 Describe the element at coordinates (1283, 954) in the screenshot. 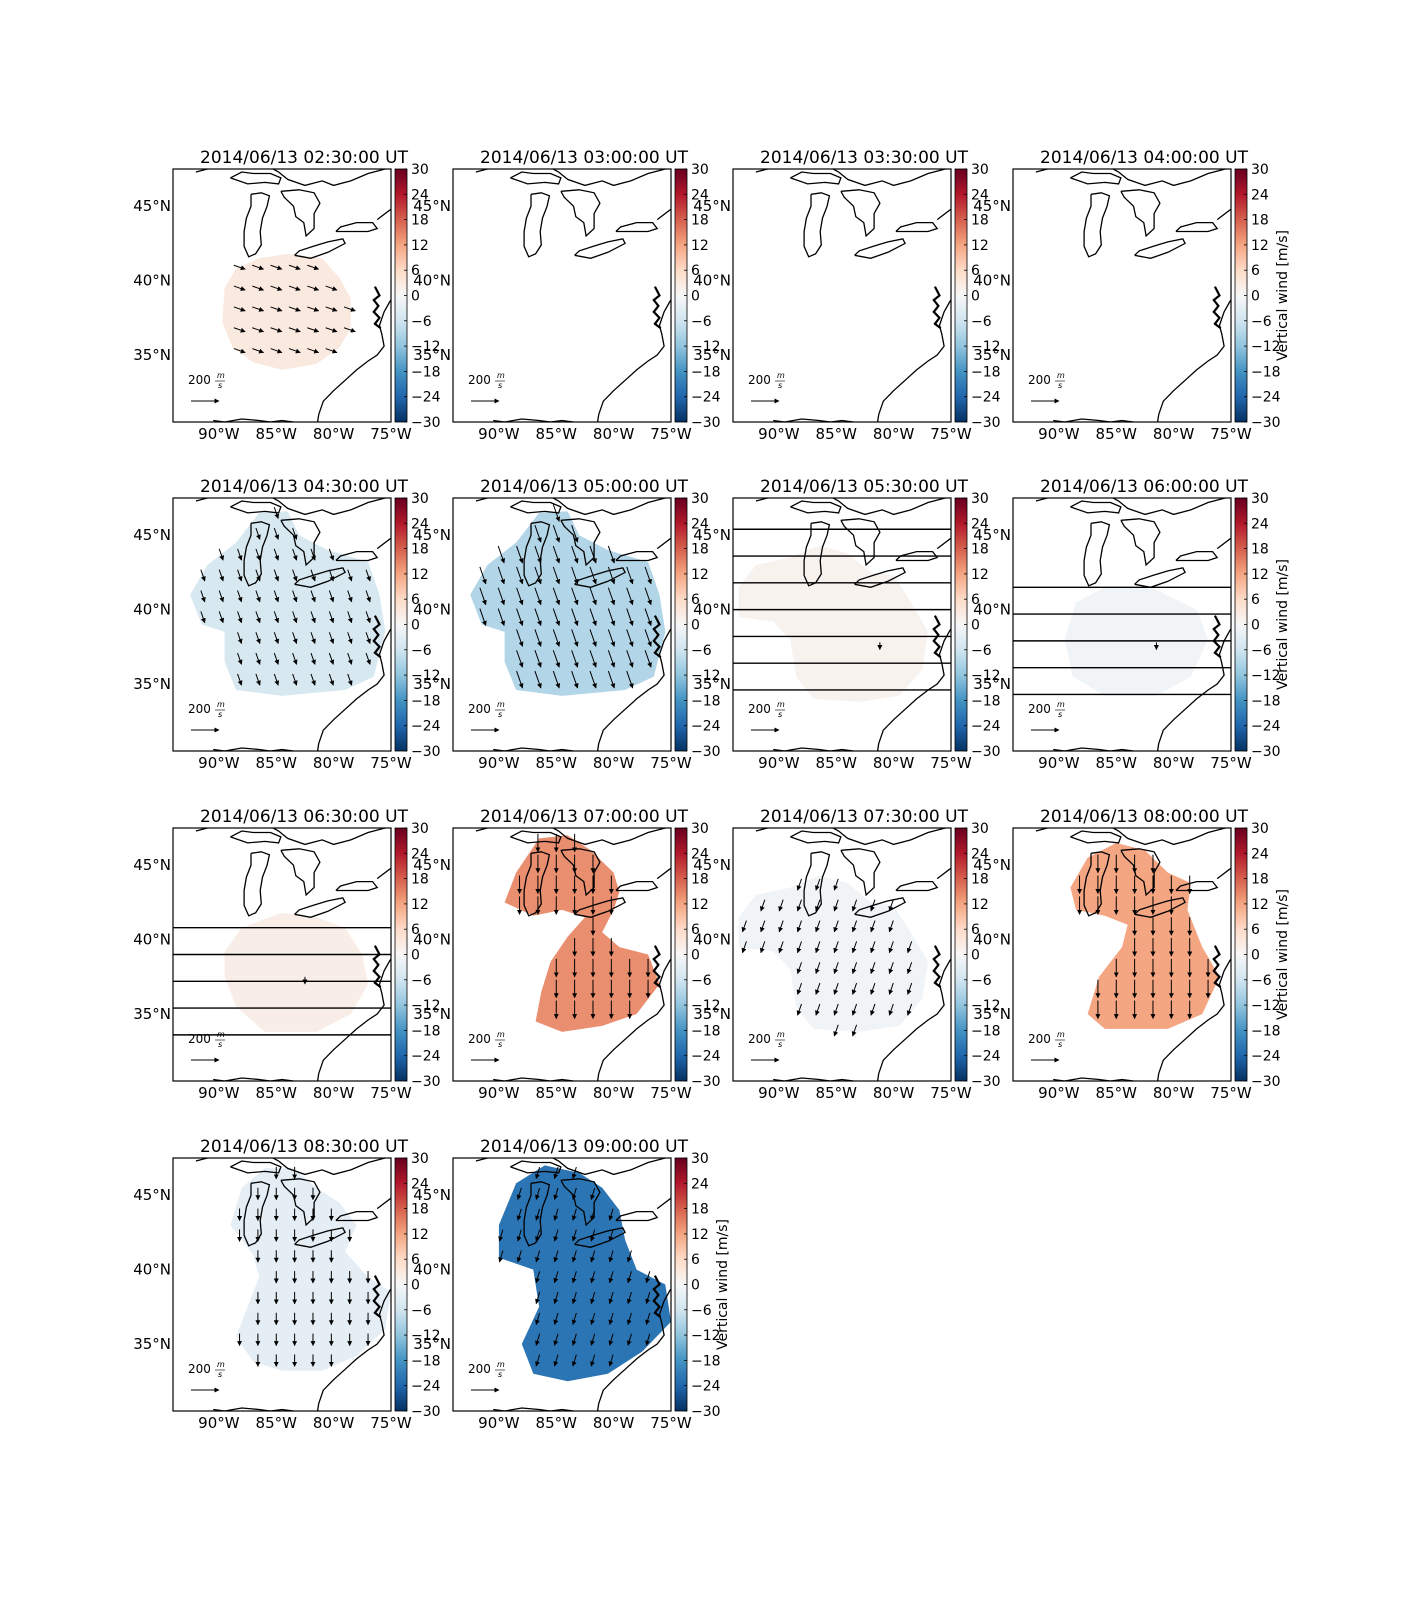

I see `colorbar-label: Vertical wind [m/s]` at that location.